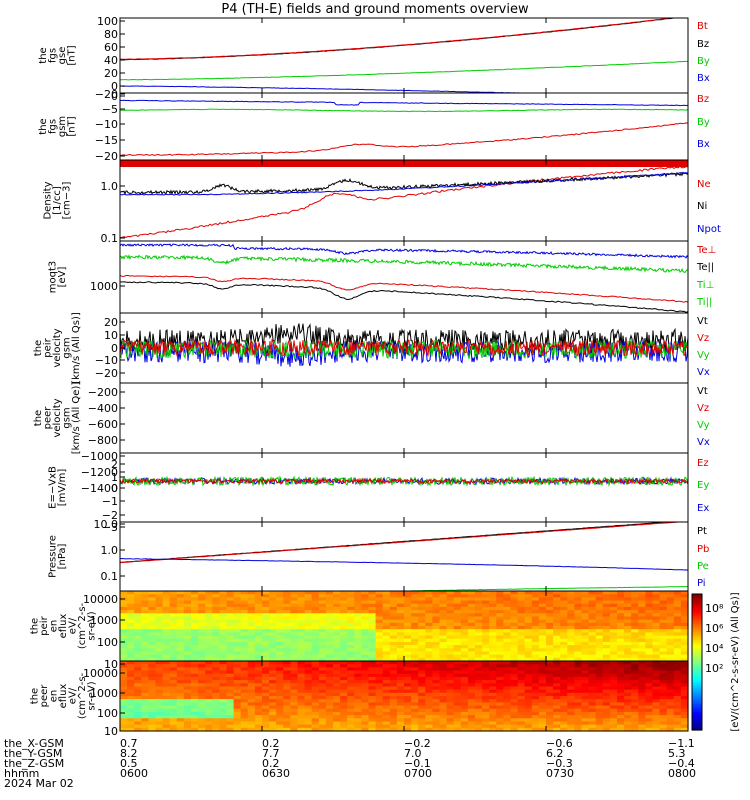 The width and height of the screenshot is (750, 800). What do you see at coordinates (702, 391) in the screenshot?
I see `legend-label-vt: Vt` at bounding box center [702, 391].